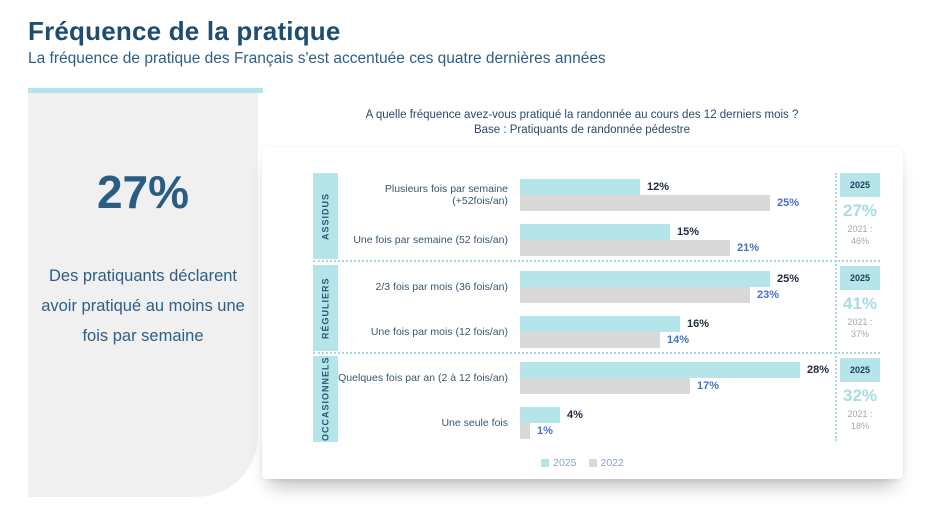 This screenshot has width=928, height=520. I want to click on bar-2025: 12%, so click(594, 187).